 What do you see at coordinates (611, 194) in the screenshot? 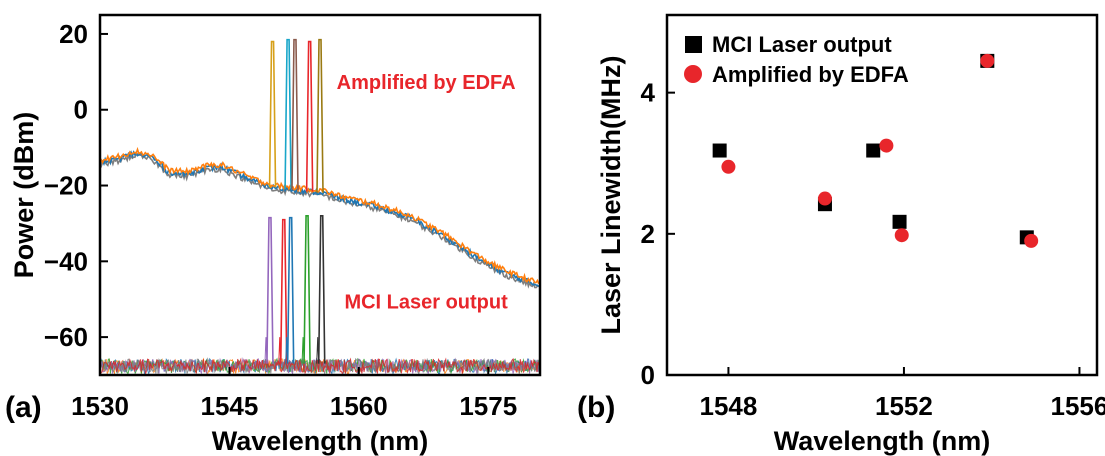
I see `panel-b-y-axis-label: Laser Linewidth(MHz)` at bounding box center [611, 194].